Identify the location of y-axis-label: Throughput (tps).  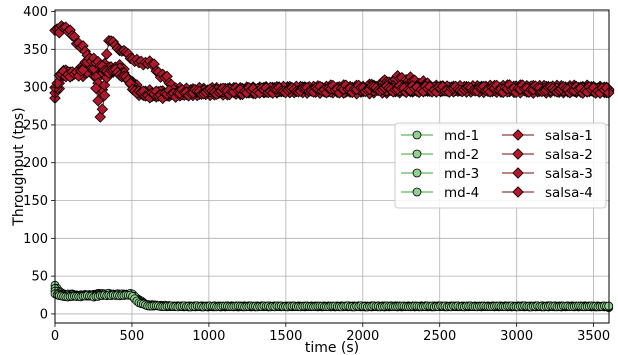
(19, 166).